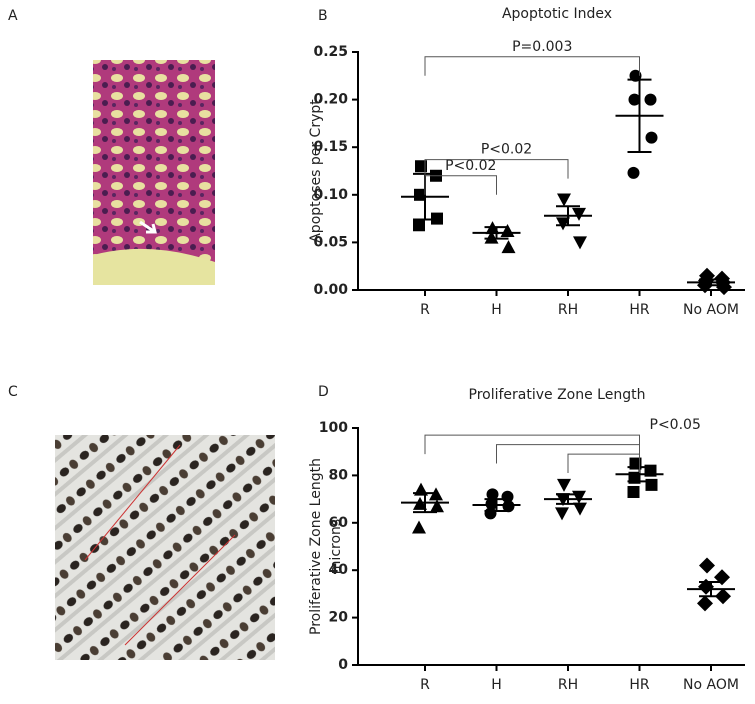  What do you see at coordinates (316, 546) in the screenshot?
I see `y-axis-label: Proliferative Zone Length` at bounding box center [316, 546].